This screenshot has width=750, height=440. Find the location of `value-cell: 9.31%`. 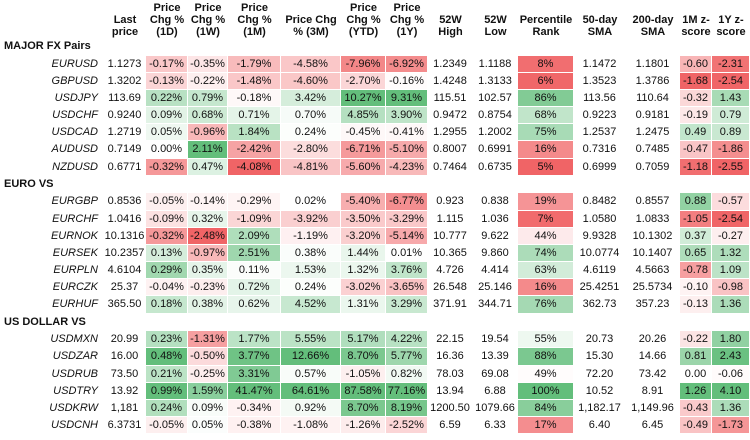

value-cell: 9.31% is located at coordinates (407, 98).